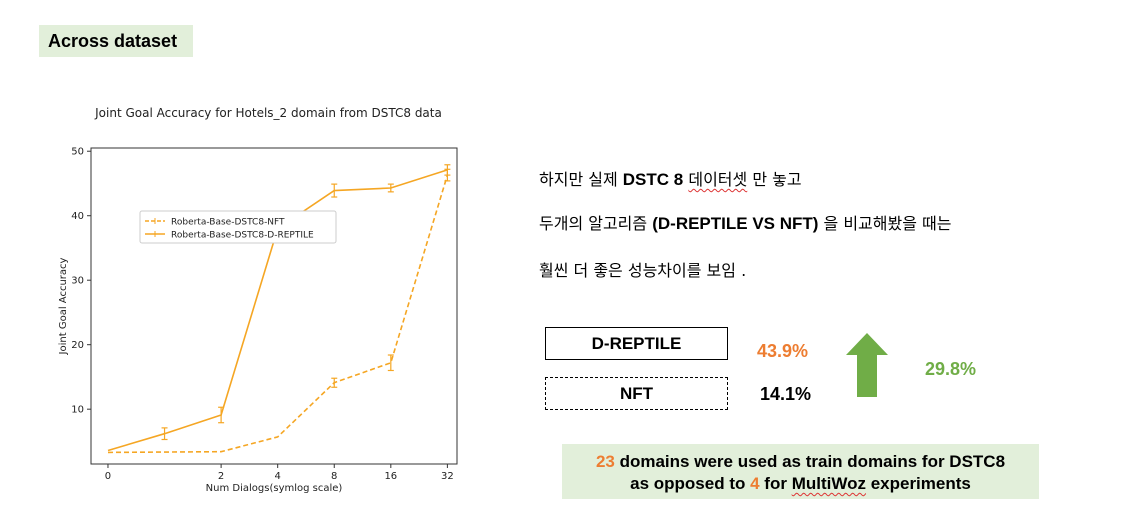 The height and width of the screenshot is (517, 1128). Describe the element at coordinates (77, 410) in the screenshot. I see `y-tick-label: 10` at that location.